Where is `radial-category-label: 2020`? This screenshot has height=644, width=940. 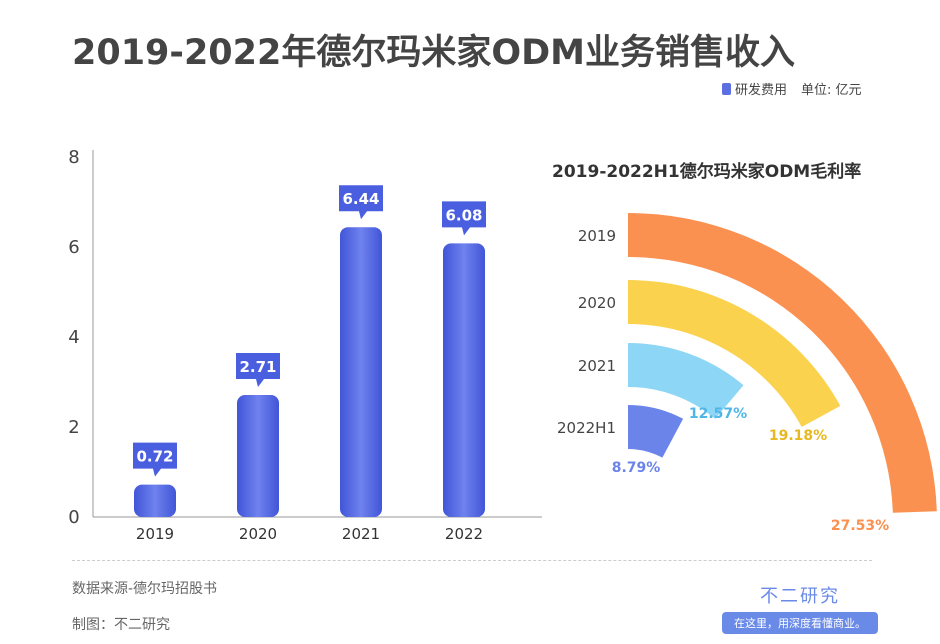 radial-category-label: 2020 is located at coordinates (597, 303).